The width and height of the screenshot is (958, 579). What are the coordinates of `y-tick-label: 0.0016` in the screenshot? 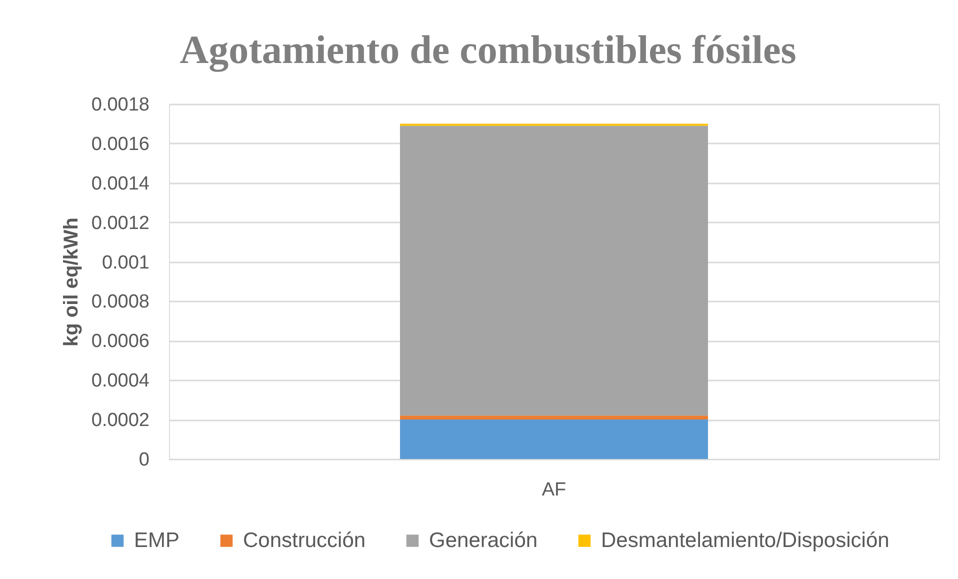 It's located at (120, 144).